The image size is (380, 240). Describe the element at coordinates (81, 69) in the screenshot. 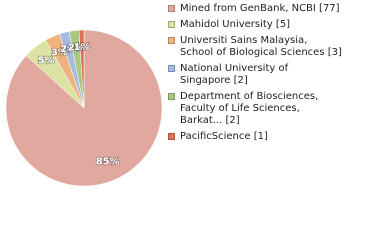

I see `pie-slice` at that location.